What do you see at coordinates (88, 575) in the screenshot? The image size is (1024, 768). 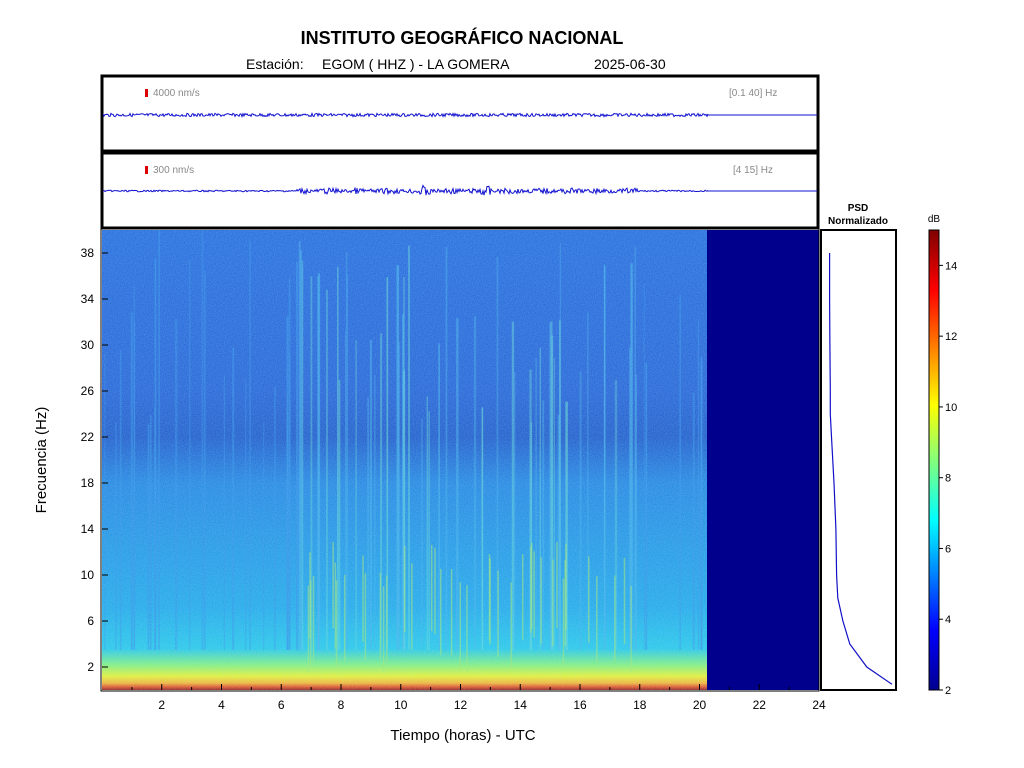 I see `y-tick-label: 10` at bounding box center [88, 575].